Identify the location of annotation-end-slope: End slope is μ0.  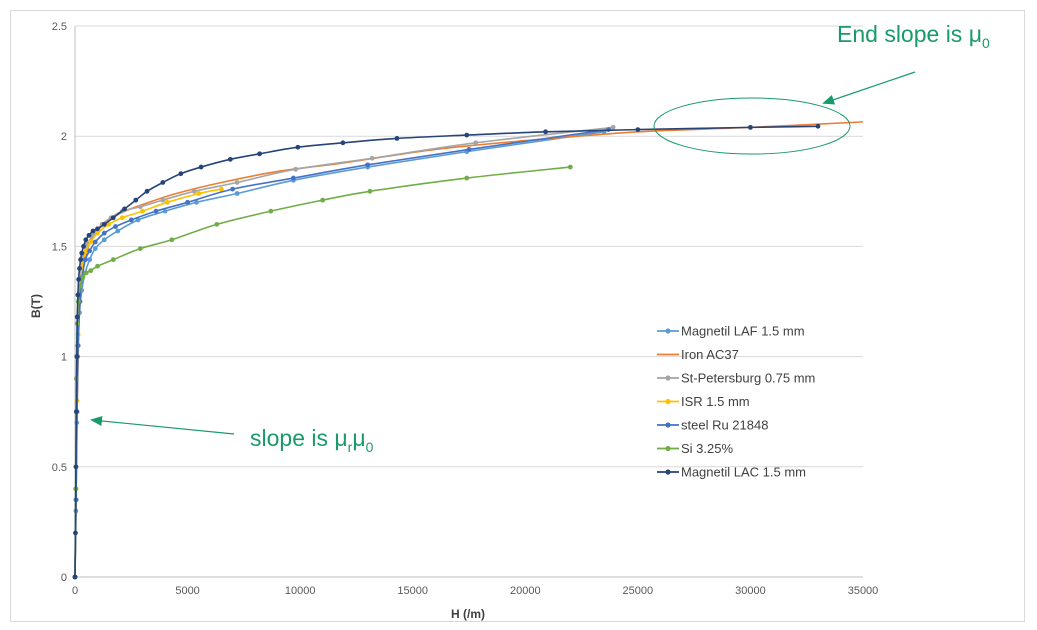
(821, 88).